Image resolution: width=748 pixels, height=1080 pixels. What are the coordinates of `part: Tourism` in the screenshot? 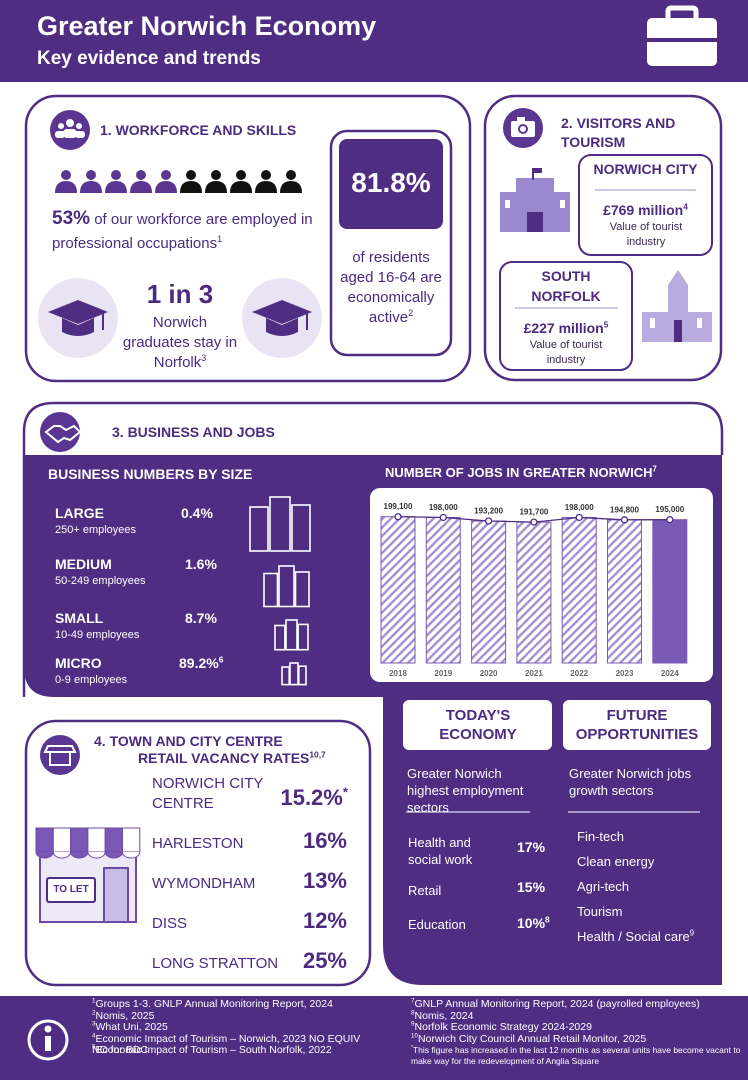 It's located at (600, 911).